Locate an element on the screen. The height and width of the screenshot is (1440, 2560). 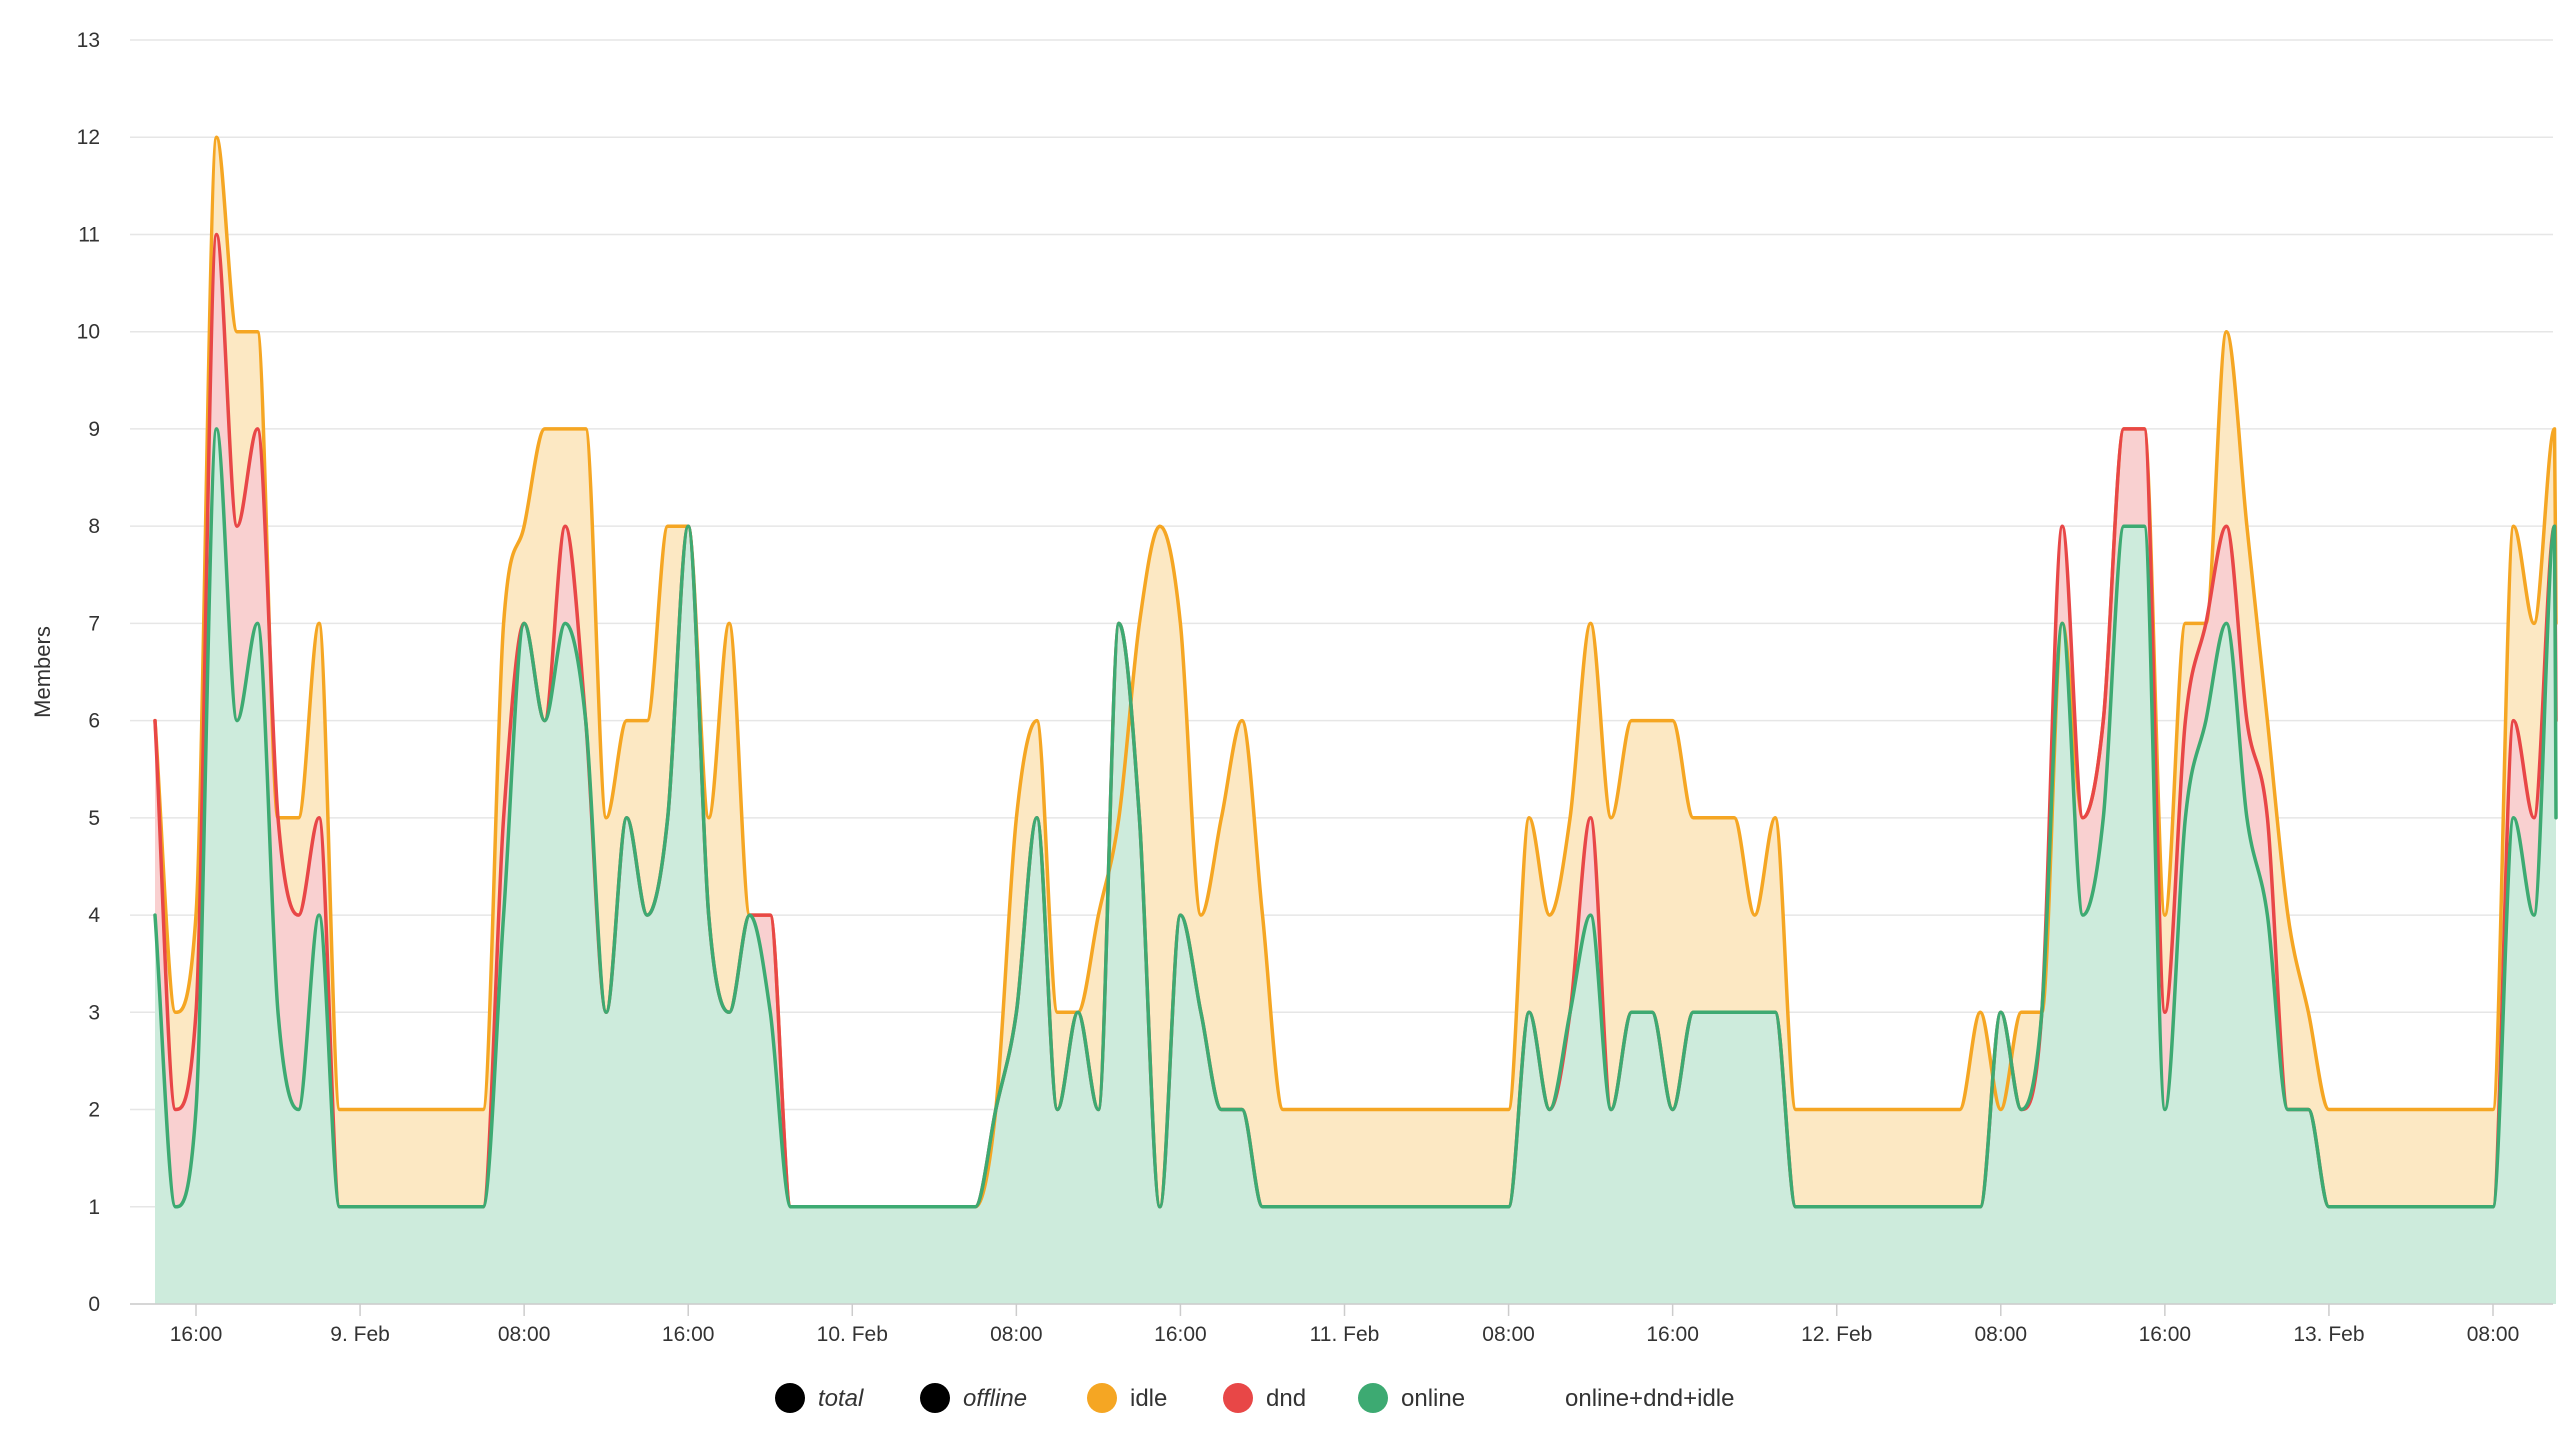
legend-item-offline: offline is located at coordinates (973, 1398).